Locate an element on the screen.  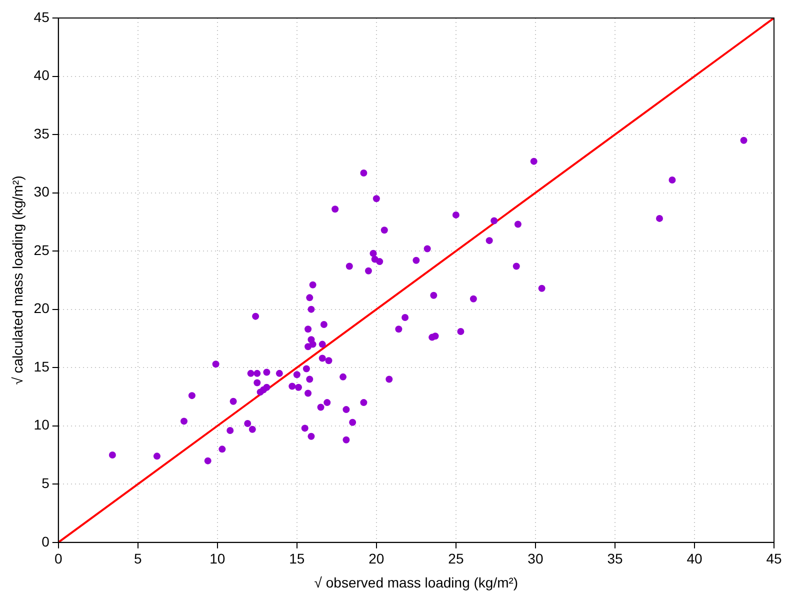
x-tick-label: 15 is located at coordinates (297, 558).